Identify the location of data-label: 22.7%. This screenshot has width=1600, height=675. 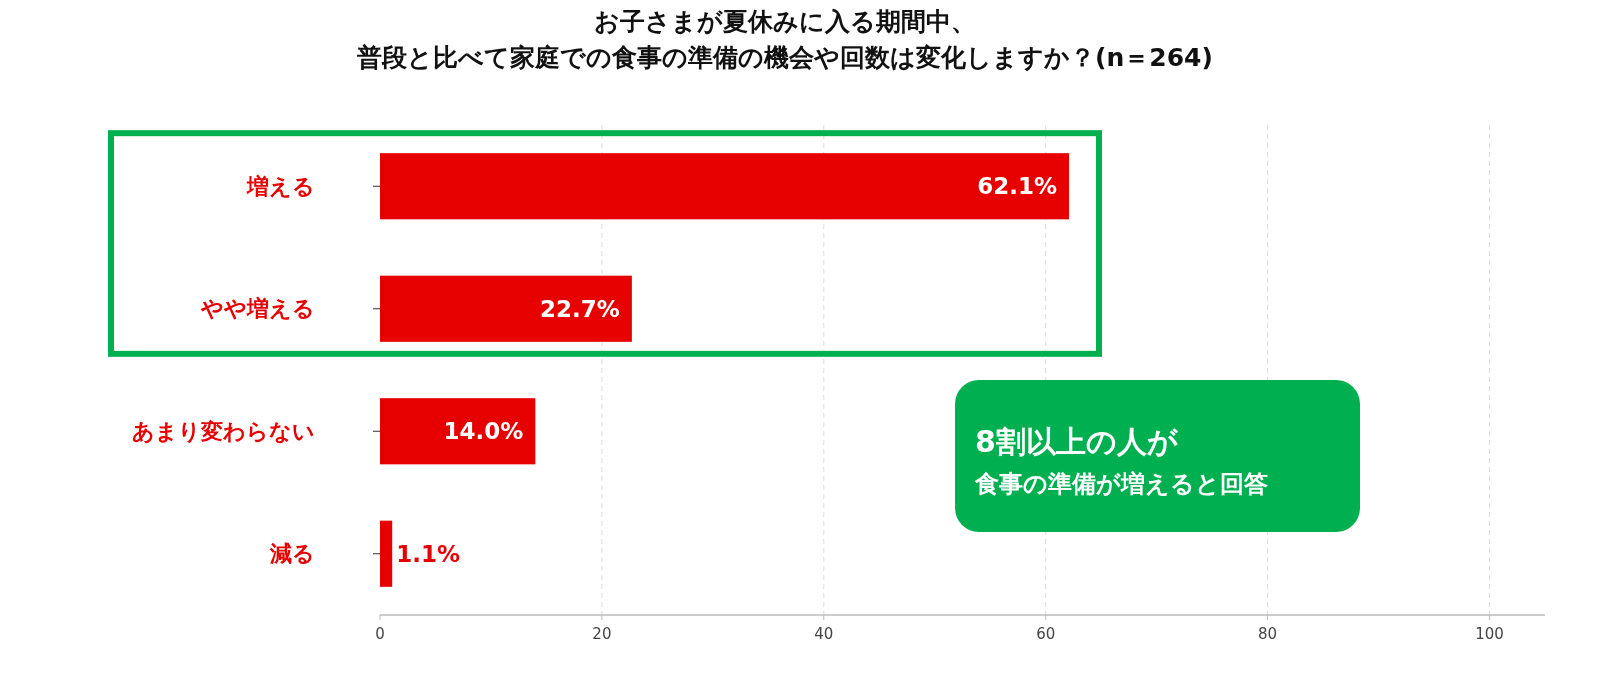
(580, 308).